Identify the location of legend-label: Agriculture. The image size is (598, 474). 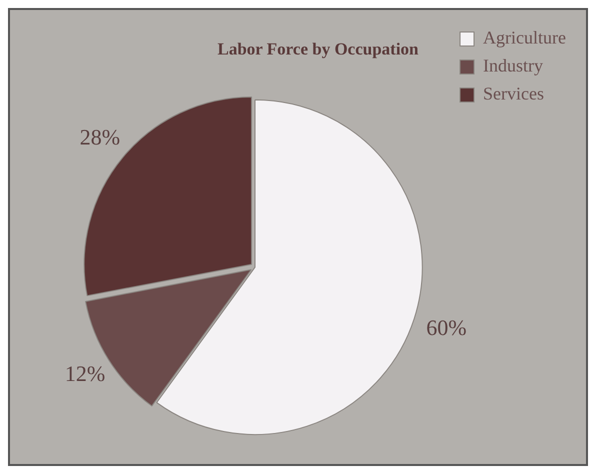
(524, 38).